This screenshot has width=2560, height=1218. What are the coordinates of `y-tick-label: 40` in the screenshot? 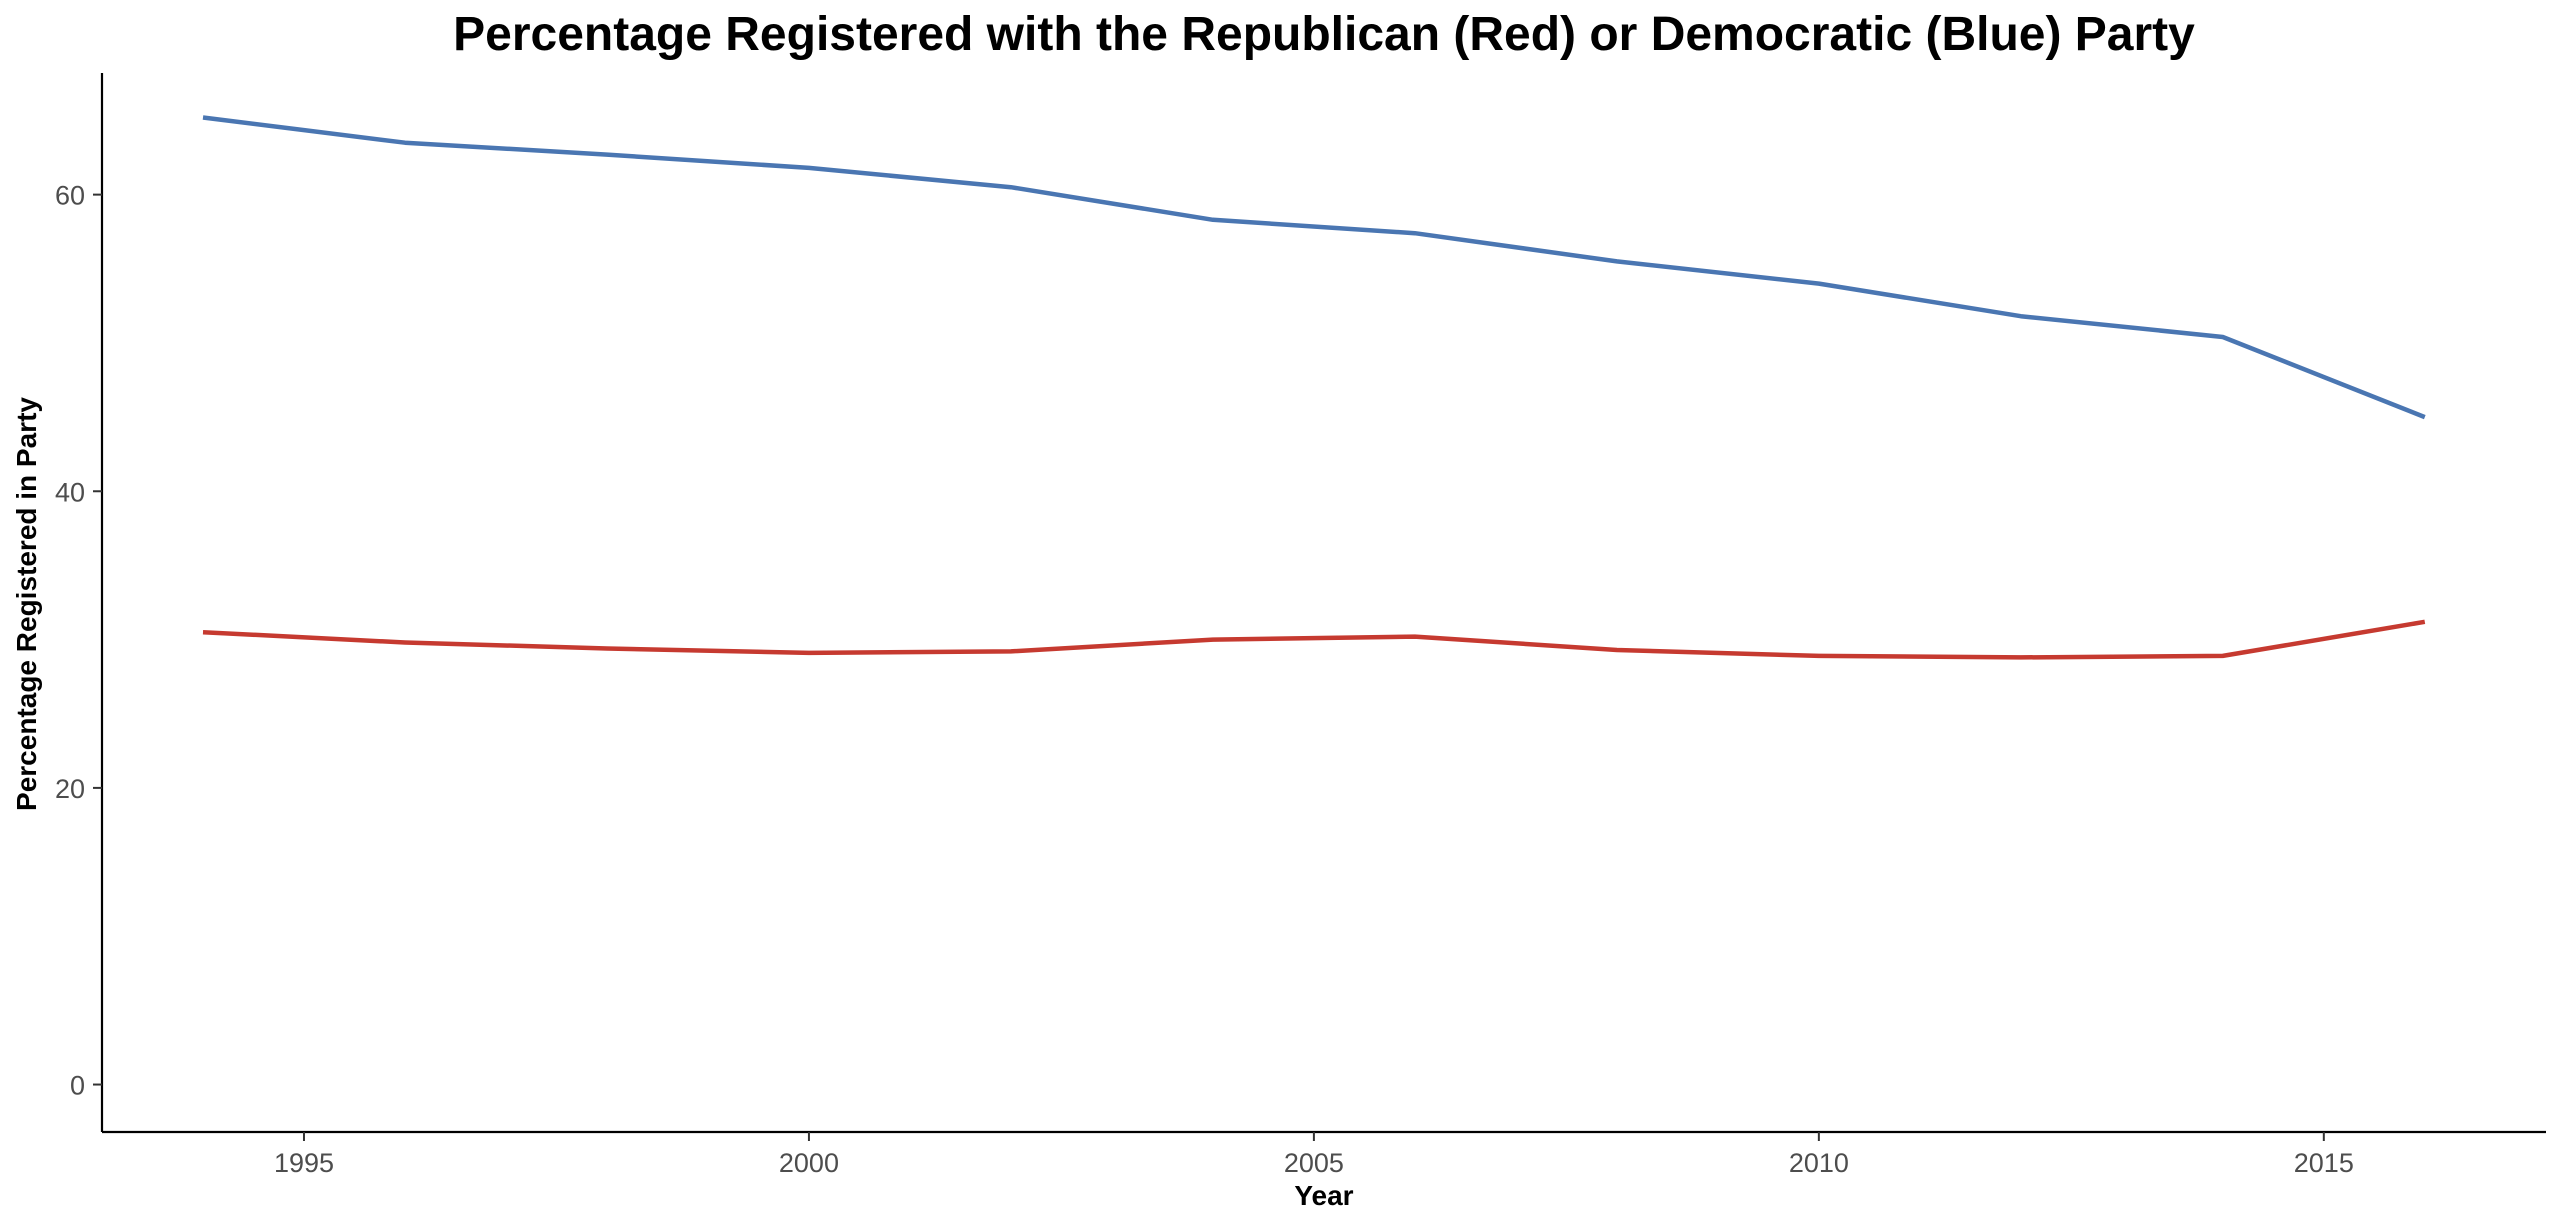 It's located at (70, 492).